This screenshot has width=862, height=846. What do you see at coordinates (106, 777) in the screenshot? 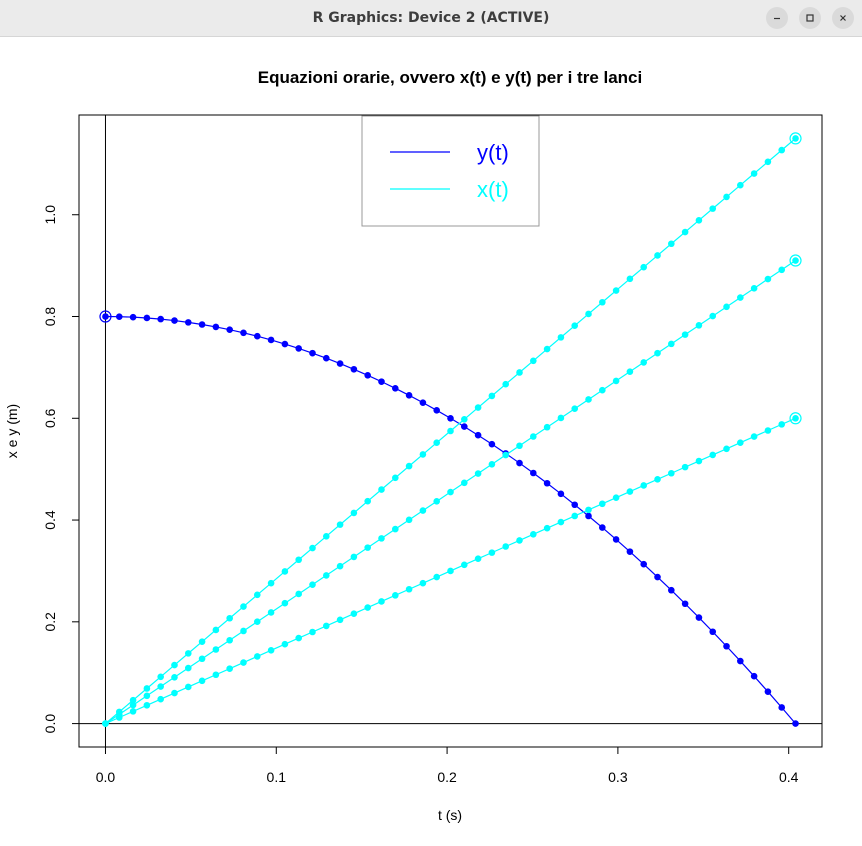
I see `x-tick-label-0: 0.0` at bounding box center [106, 777].